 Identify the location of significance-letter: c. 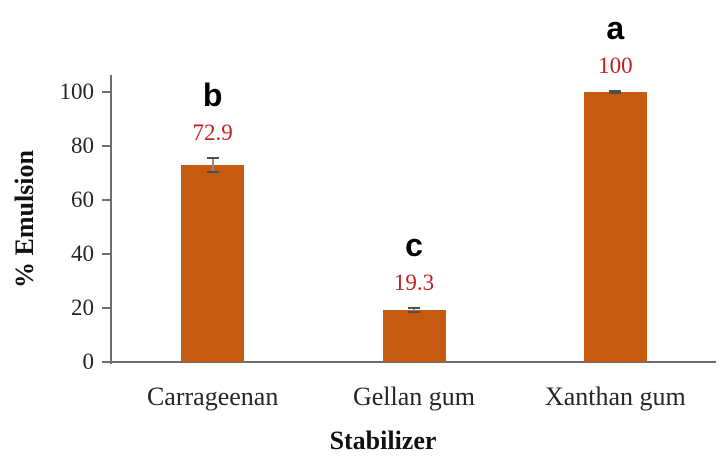
(414, 245).